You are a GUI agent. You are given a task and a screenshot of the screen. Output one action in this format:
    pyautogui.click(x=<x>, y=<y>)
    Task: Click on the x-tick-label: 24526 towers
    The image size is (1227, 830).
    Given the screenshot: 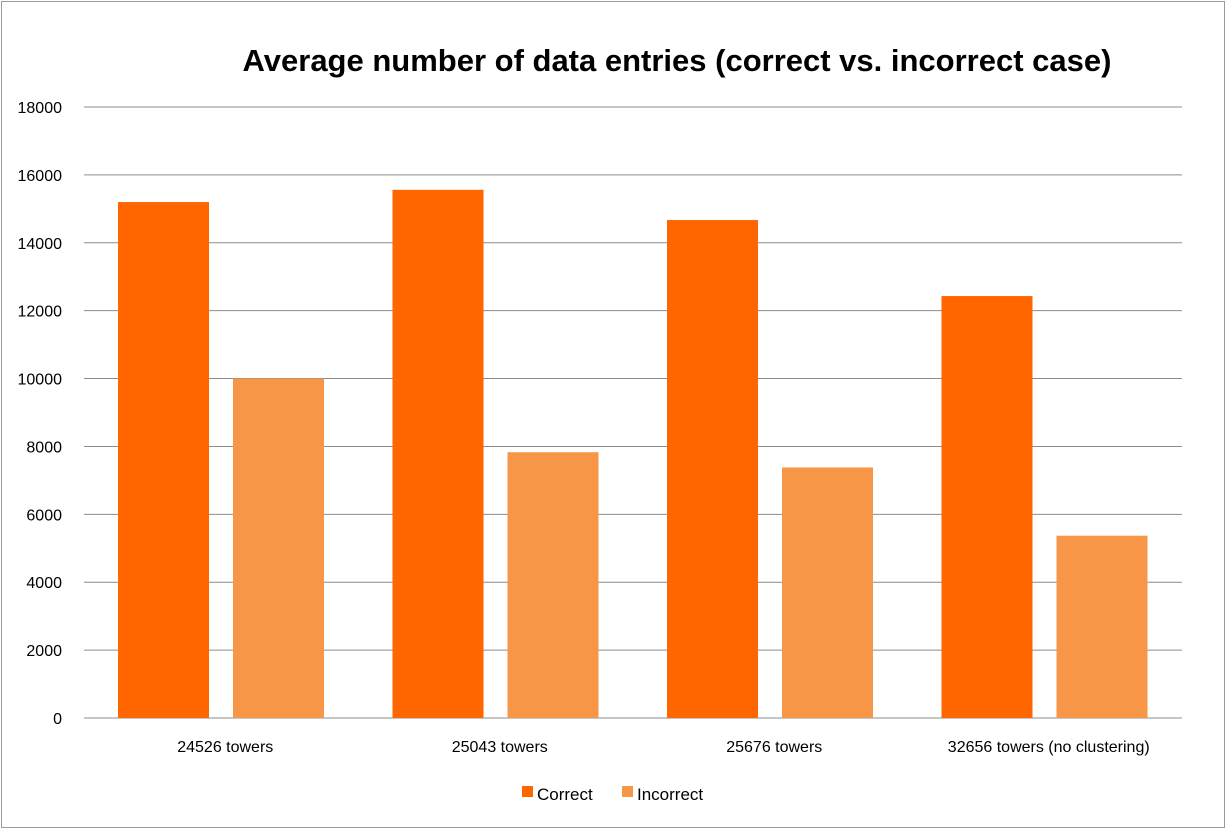 What is the action you would take?
    pyautogui.click(x=225, y=747)
    